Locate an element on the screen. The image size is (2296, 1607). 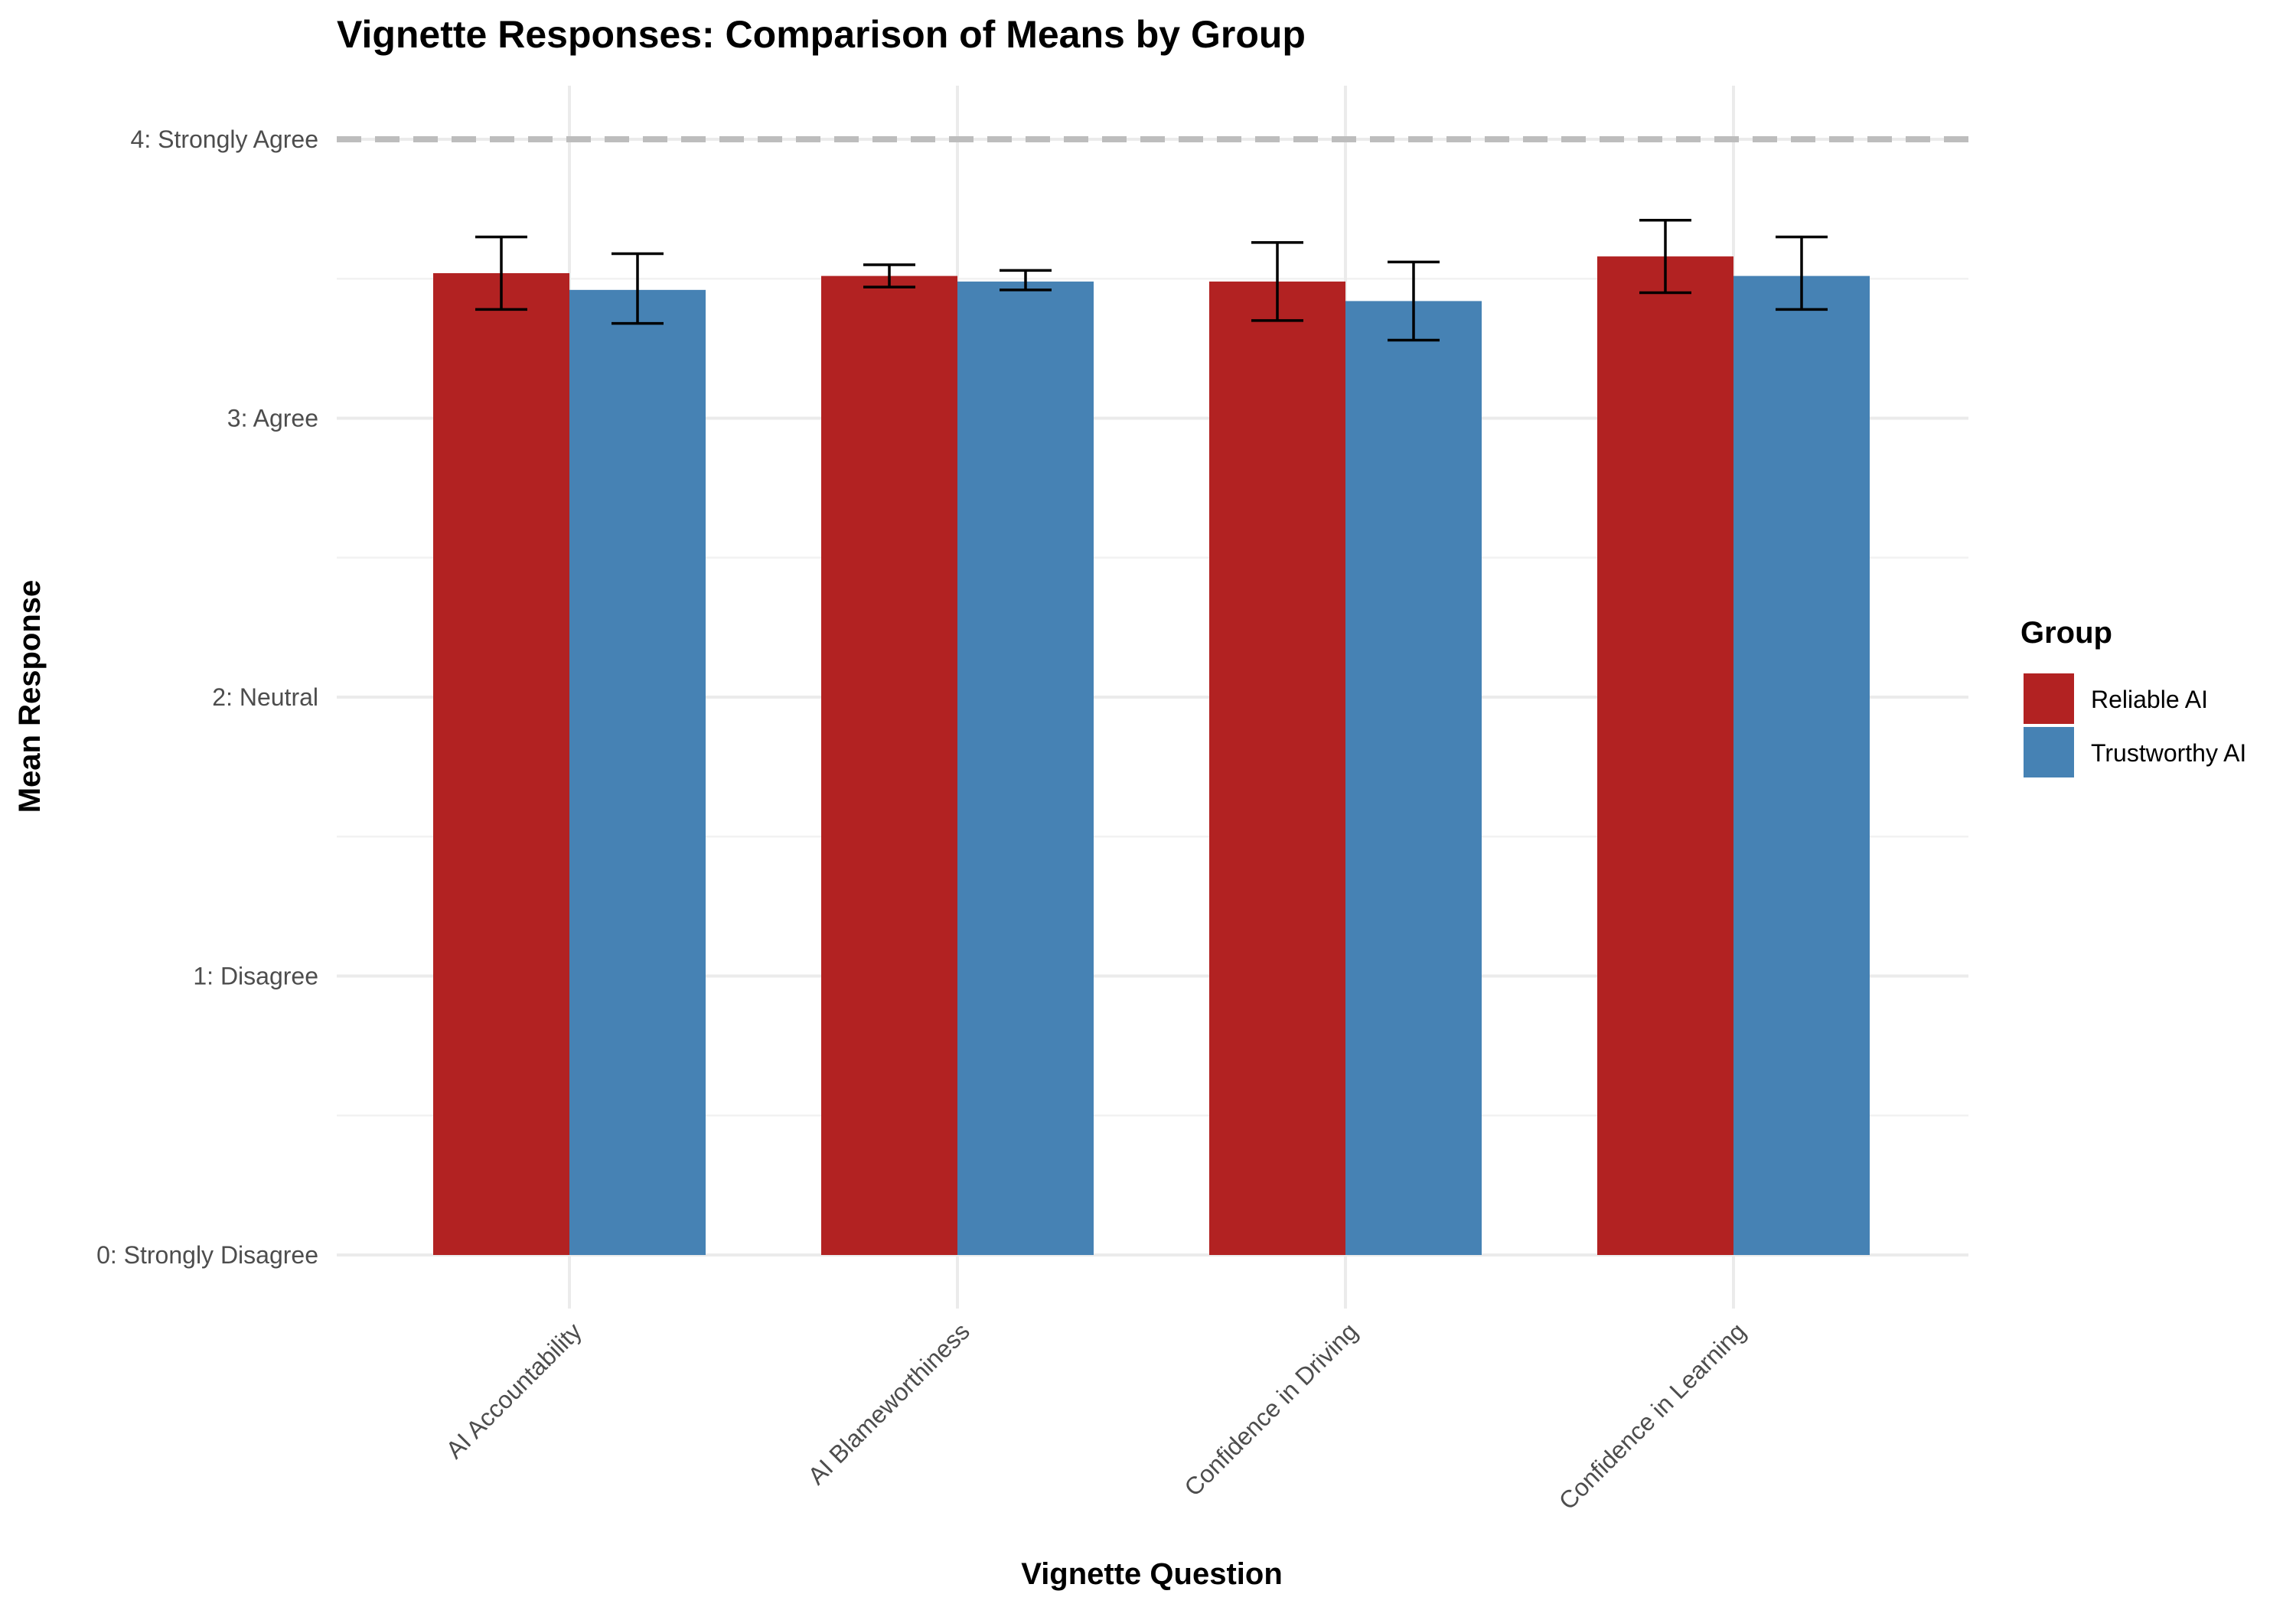
legend-label: Trustworthy AI is located at coordinates (2168, 753).